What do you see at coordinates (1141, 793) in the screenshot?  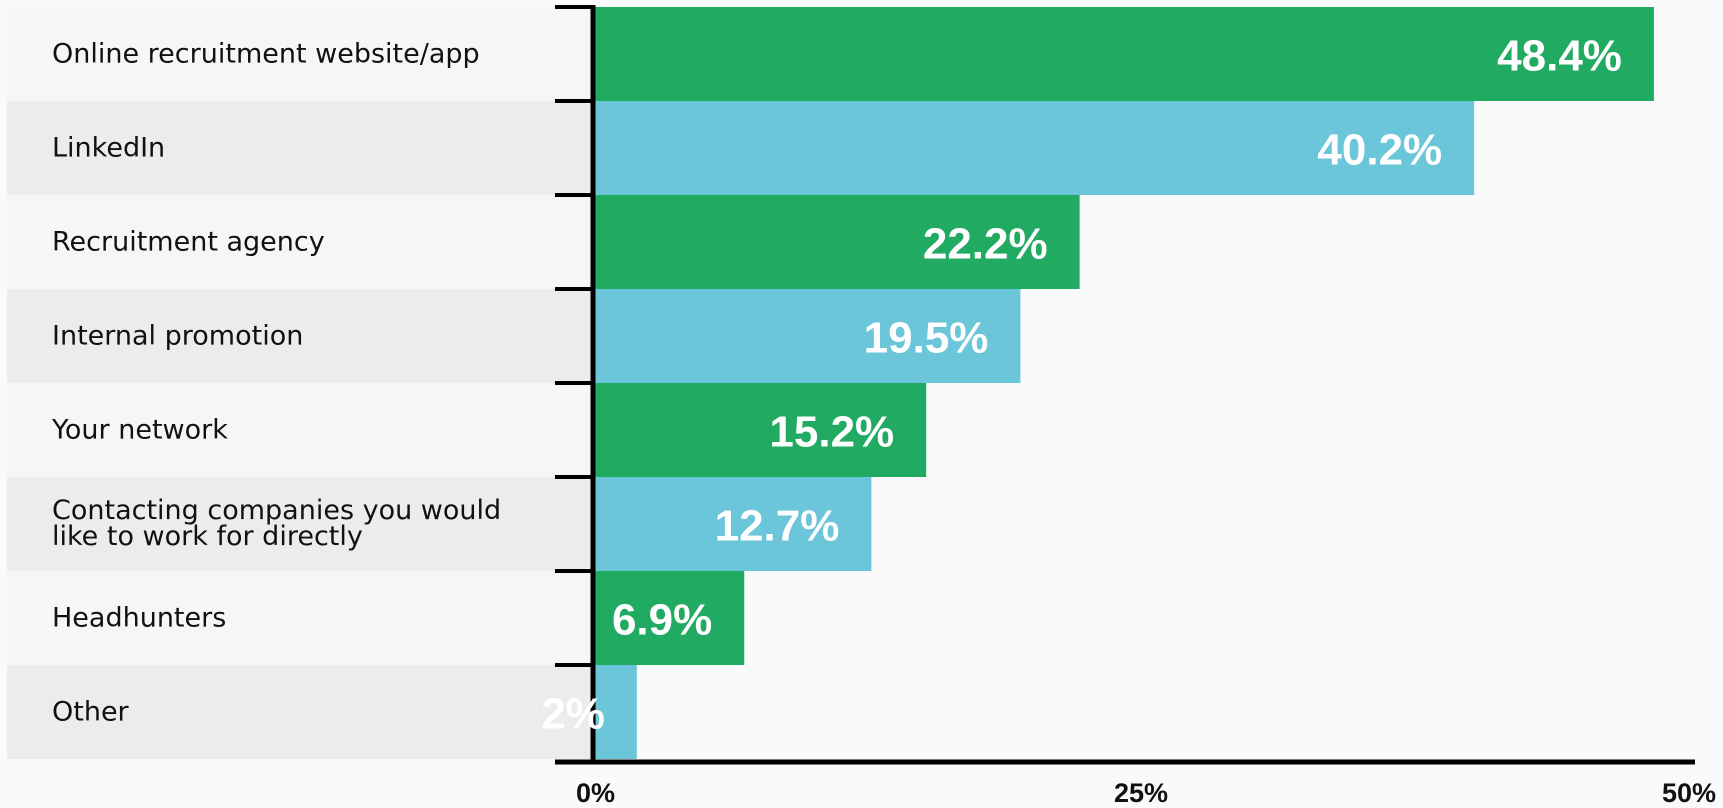 I see `x-tick-label: 25%` at bounding box center [1141, 793].